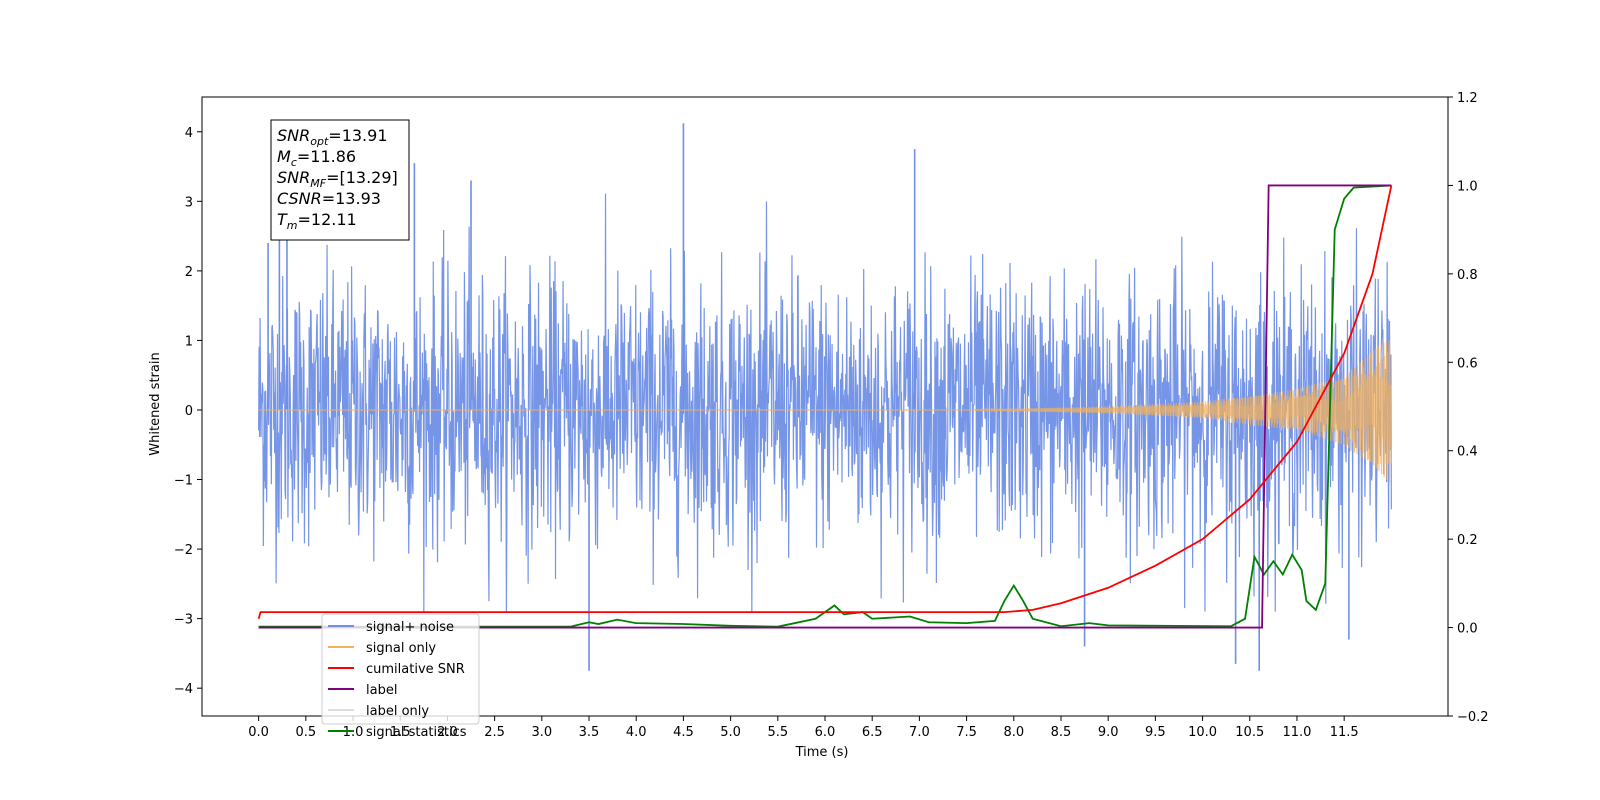 The image size is (1600, 800). Describe the element at coordinates (1061, 732) in the screenshot. I see `x-tick-label: 8.5` at that location.